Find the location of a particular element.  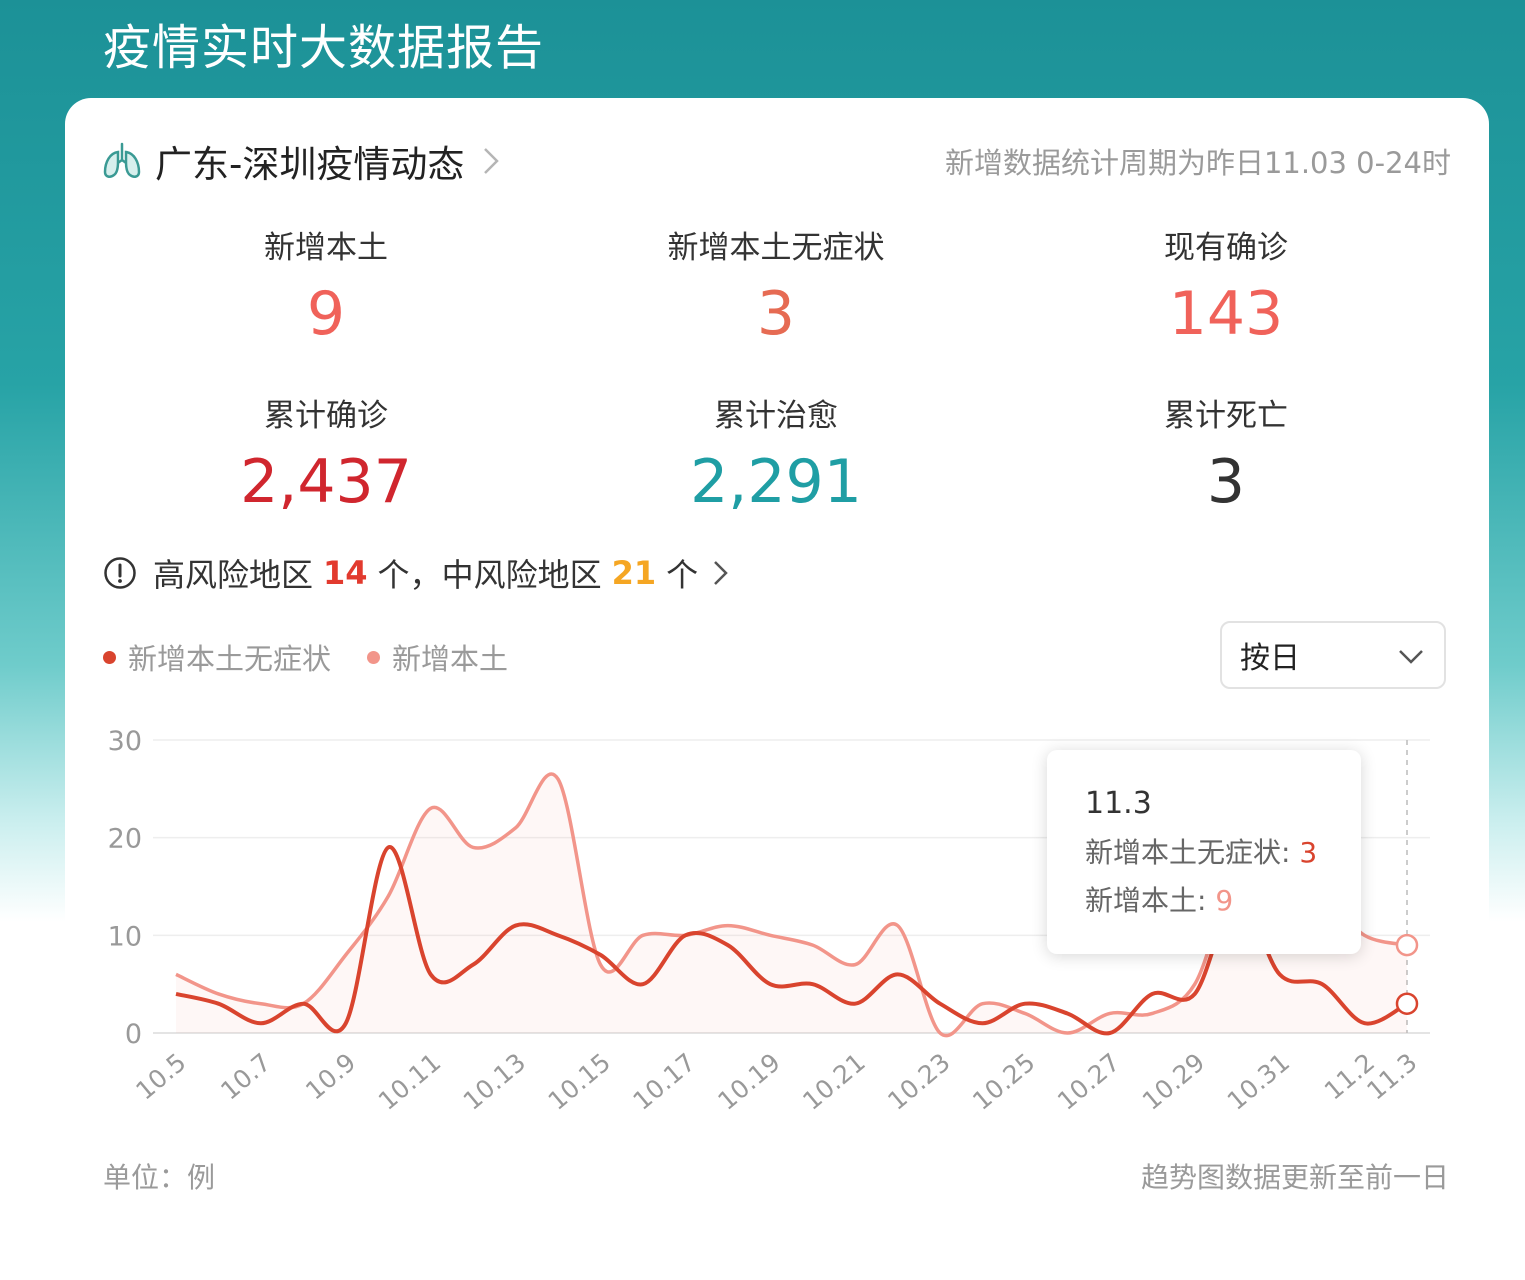

stat-label: 新增本土无症状 is located at coordinates (776, 248).